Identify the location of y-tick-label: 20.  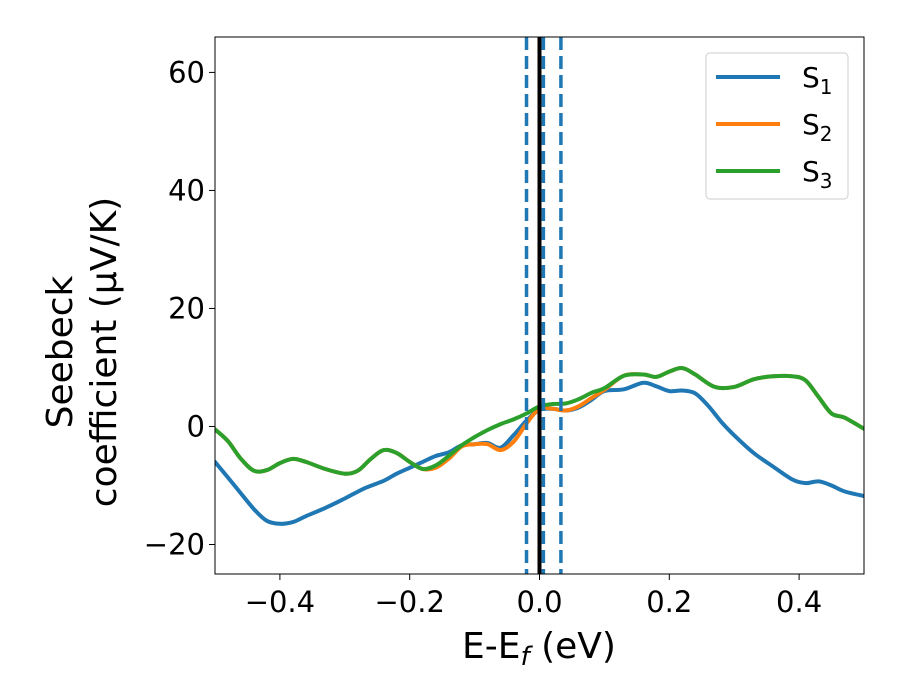
(186, 308).